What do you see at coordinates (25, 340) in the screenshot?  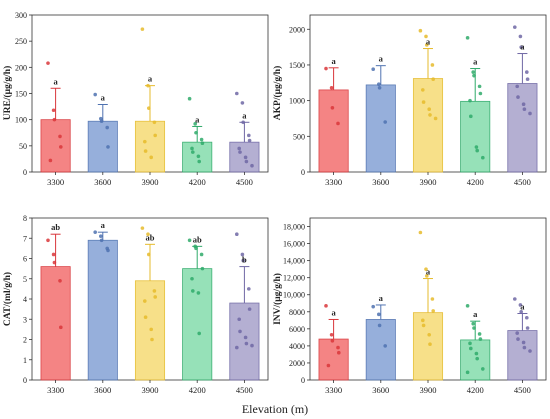 I see `y-tick-label: 2` at bounding box center [25, 340].